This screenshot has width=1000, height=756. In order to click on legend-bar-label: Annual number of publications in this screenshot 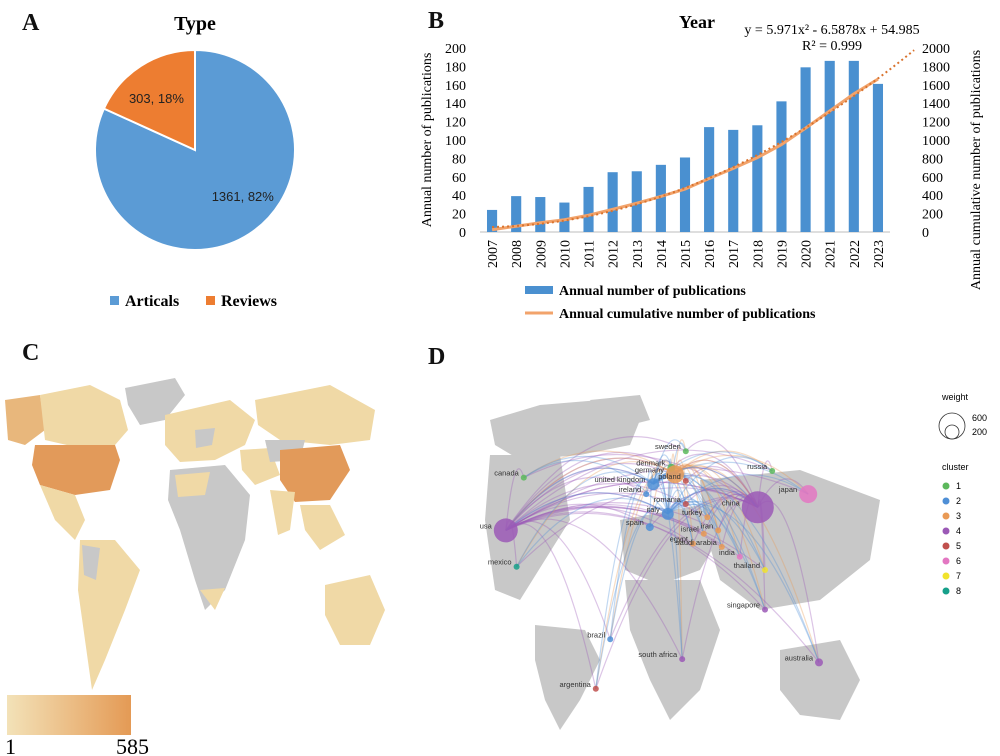, I will do `click(652, 291)`.